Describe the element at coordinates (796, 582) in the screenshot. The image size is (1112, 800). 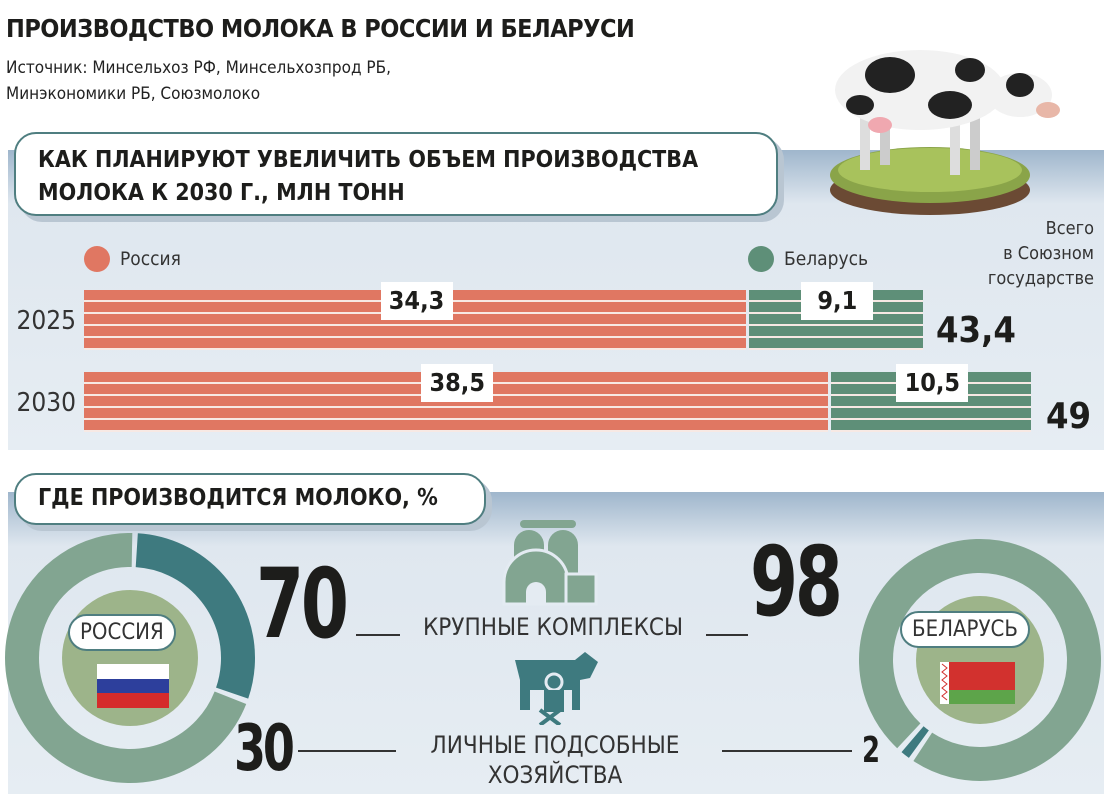
I see `belarus-large-value: 98` at that location.